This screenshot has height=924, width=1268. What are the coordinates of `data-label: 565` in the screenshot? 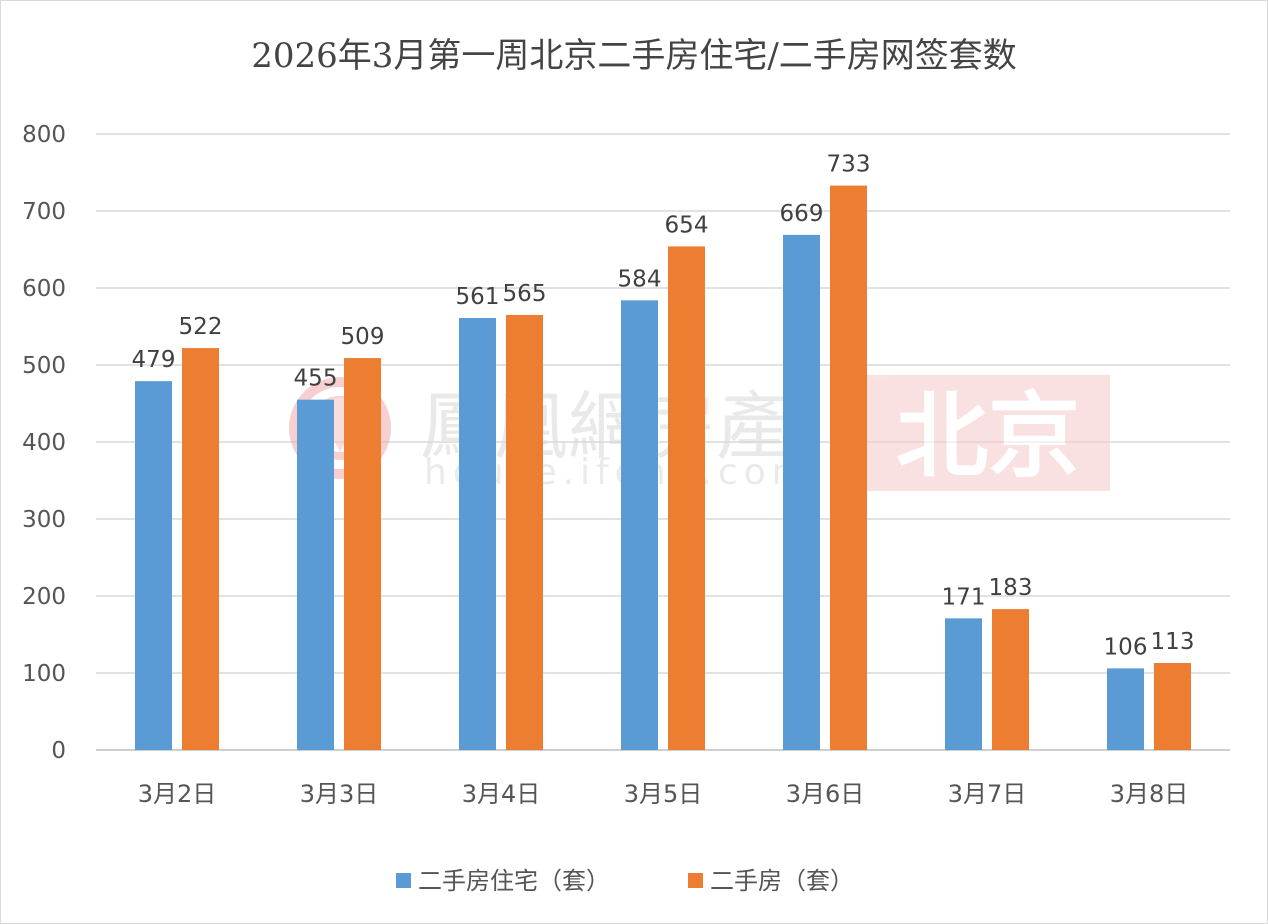 It's located at (525, 294).